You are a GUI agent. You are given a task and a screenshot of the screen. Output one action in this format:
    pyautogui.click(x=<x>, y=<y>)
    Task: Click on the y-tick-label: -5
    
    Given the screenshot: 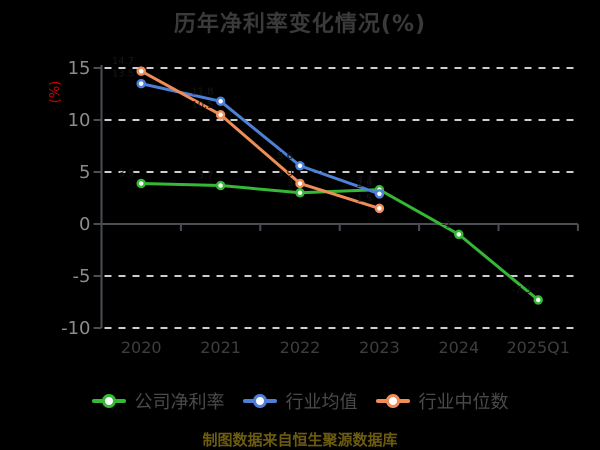 What is the action you would take?
    pyautogui.click(x=82, y=276)
    